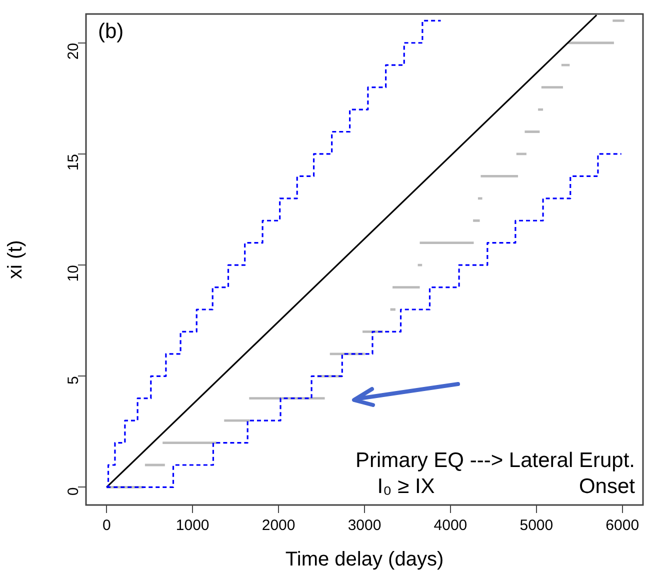 This screenshot has width=652, height=576. What do you see at coordinates (451, 525) in the screenshot?
I see `x-tick-label: 4000` at bounding box center [451, 525].